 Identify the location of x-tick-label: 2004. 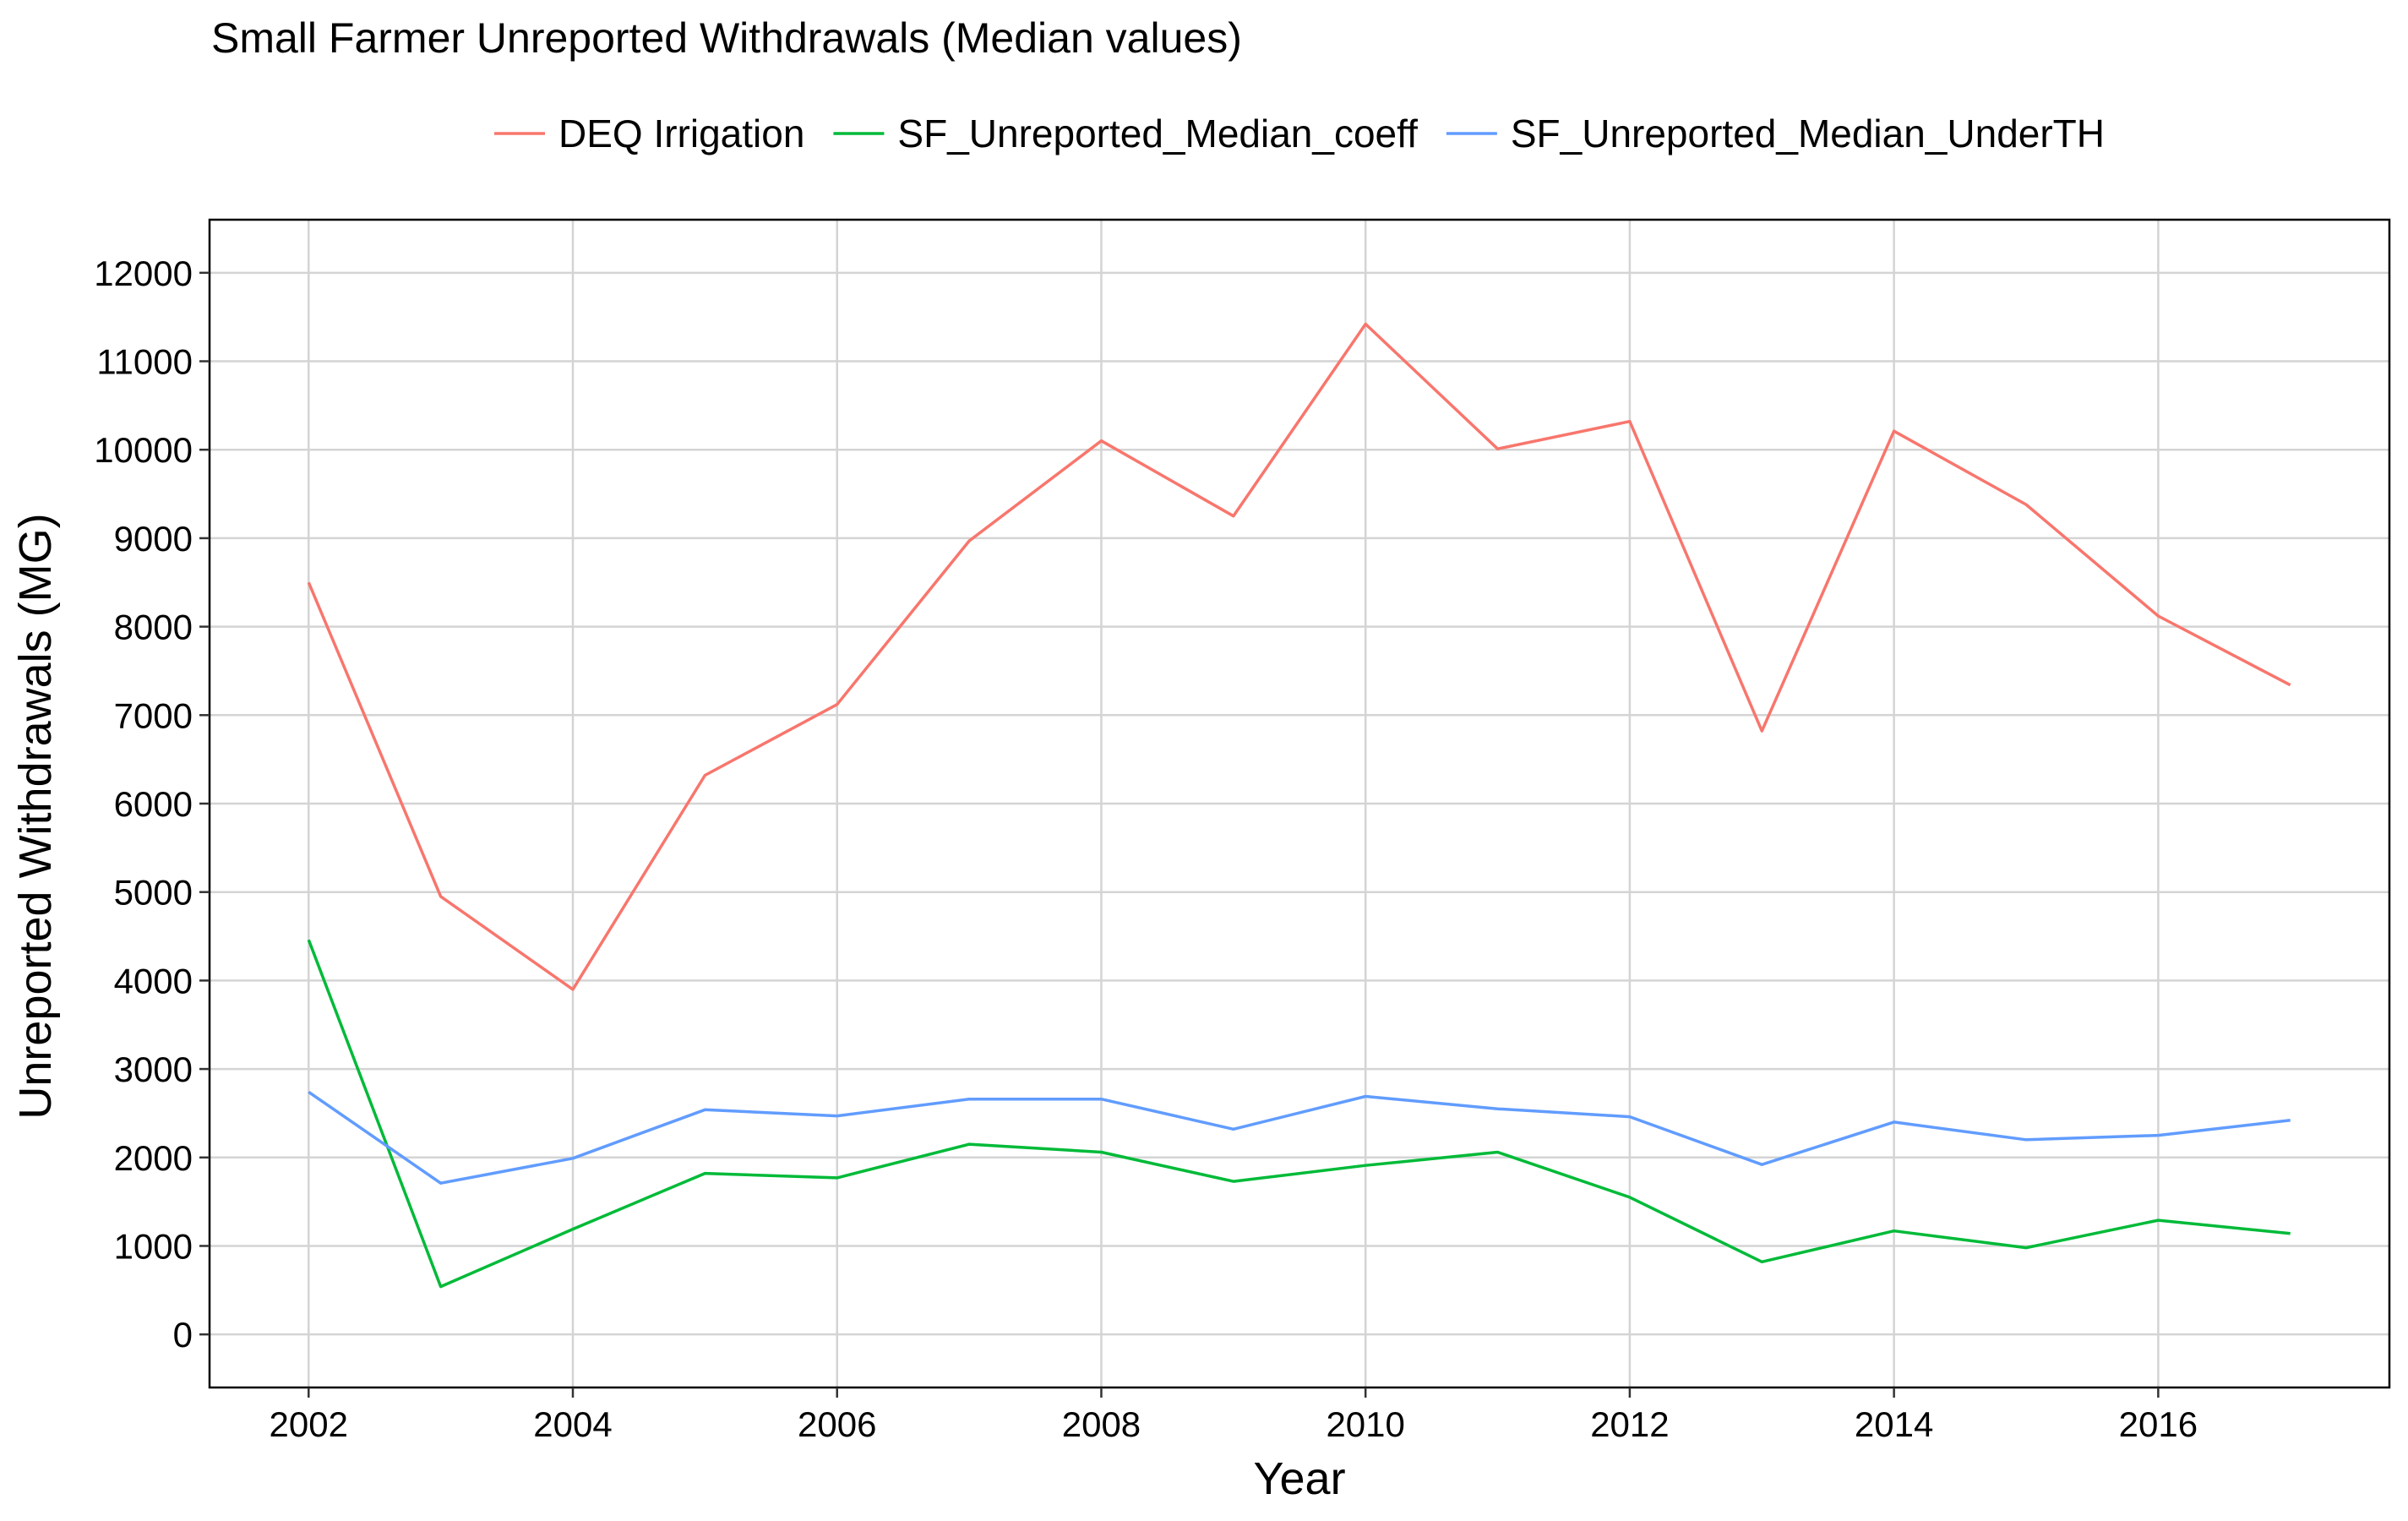
(572, 1424).